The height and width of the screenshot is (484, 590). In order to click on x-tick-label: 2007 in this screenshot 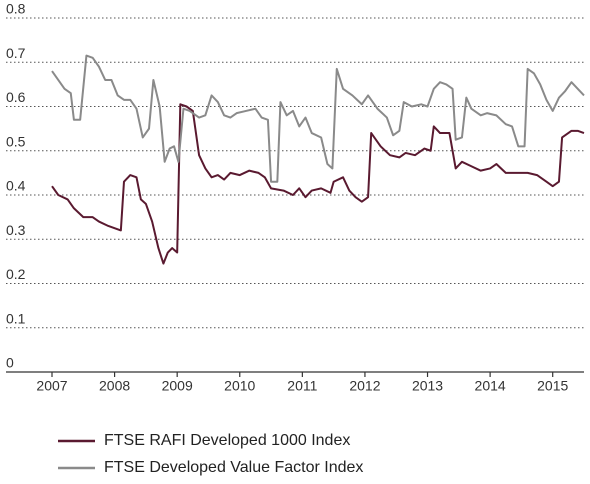, I will do `click(51, 386)`.